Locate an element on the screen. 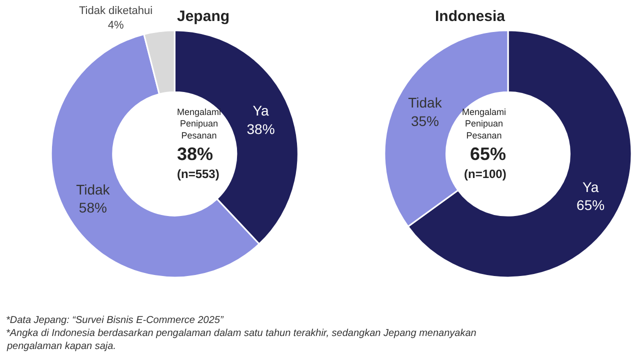 The width and height of the screenshot is (640, 358). text: (n=100) is located at coordinates (485, 174).